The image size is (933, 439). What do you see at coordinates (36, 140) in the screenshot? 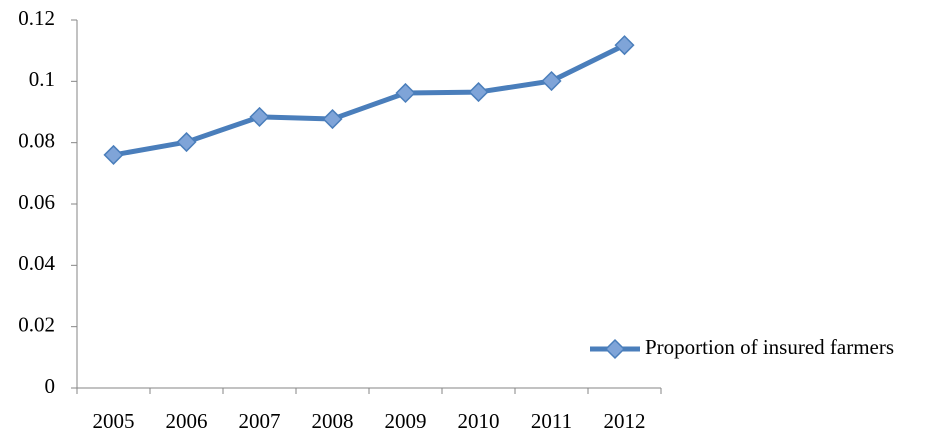
I see `y-tick-label: 0.08` at bounding box center [36, 140].